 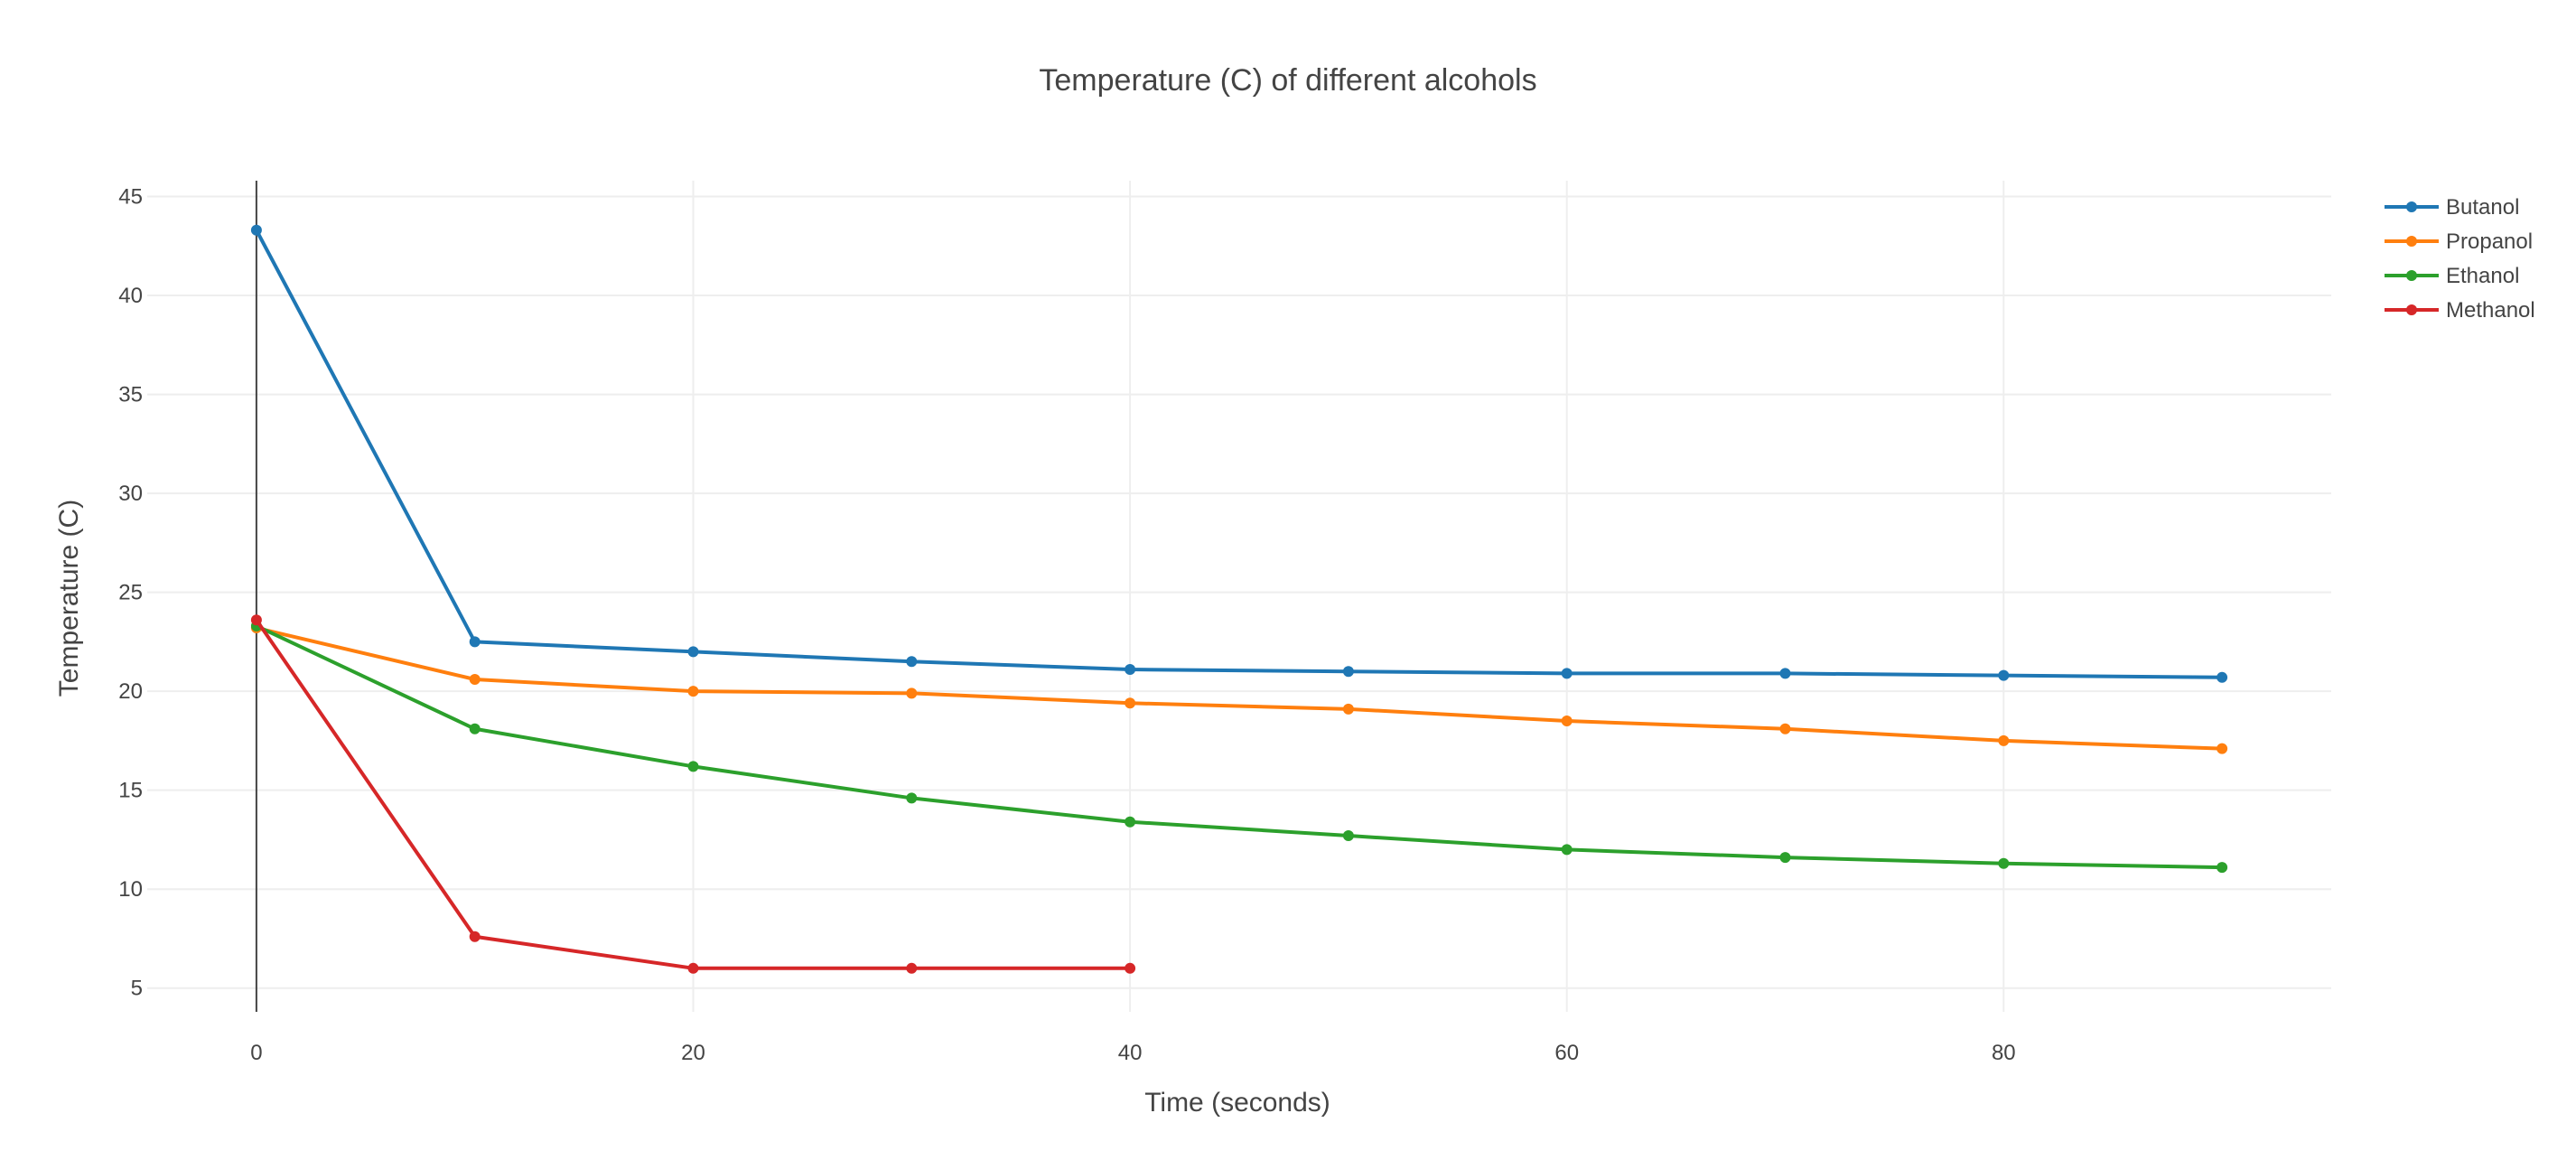 I want to click on legend-label: Butanol, so click(x=2482, y=207).